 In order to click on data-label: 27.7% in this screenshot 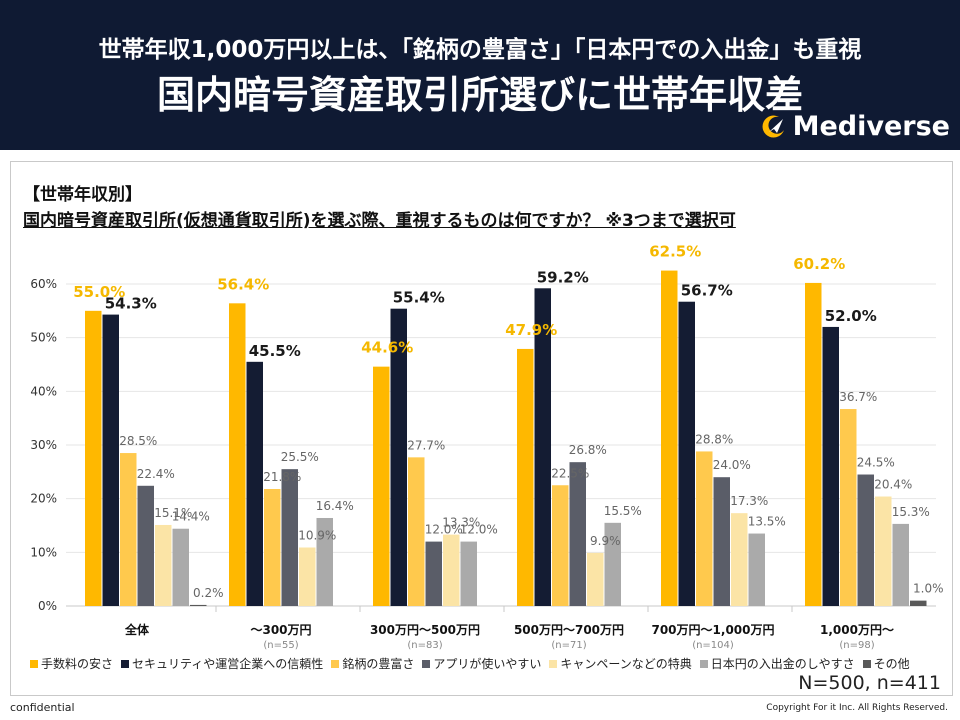, I will do `click(426, 445)`.